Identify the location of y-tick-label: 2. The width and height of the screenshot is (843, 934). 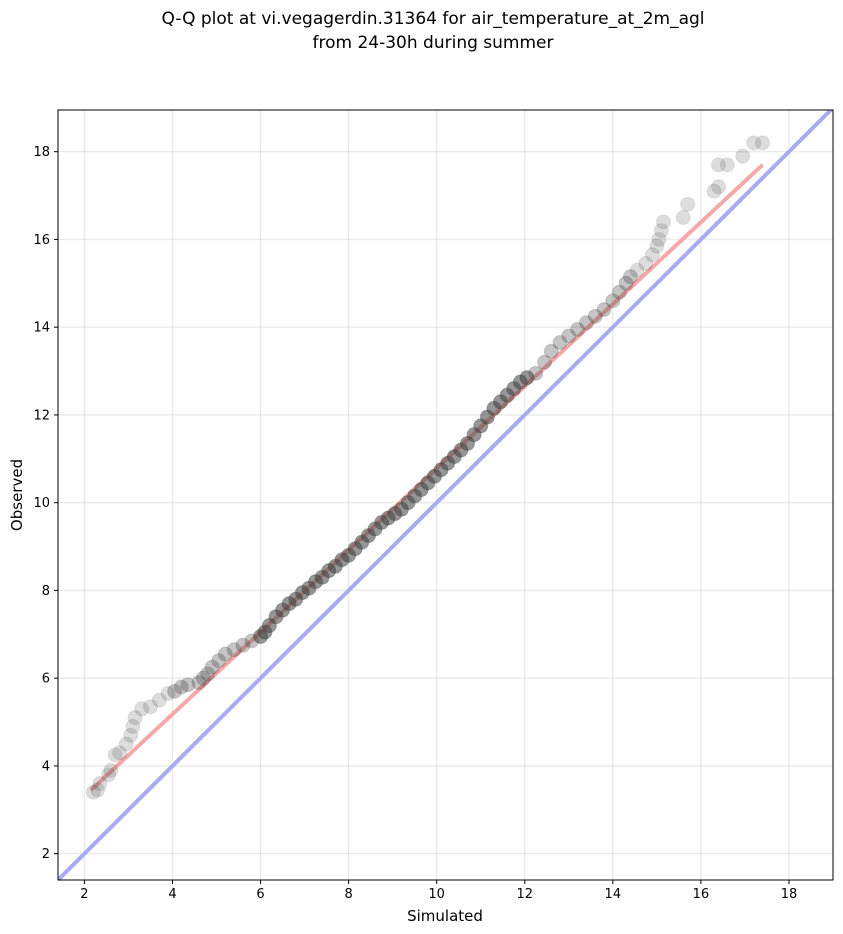
(46, 854).